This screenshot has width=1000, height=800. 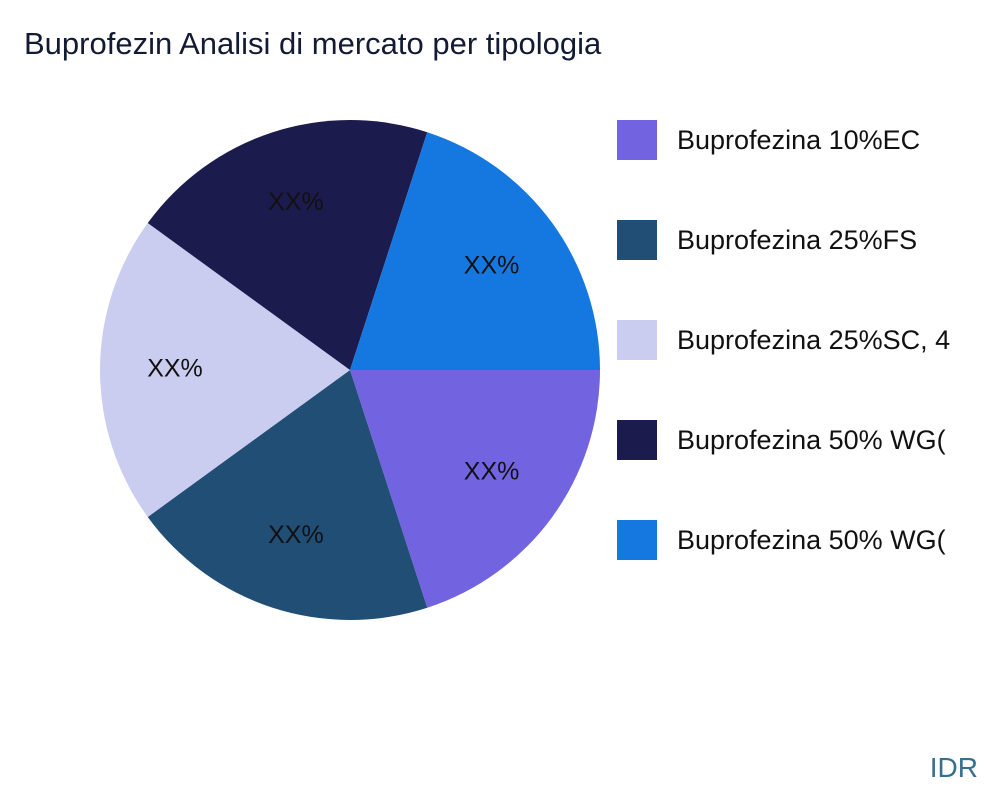 I want to click on legend-label: Buprofezina 25%SC, 4, so click(x=814, y=339).